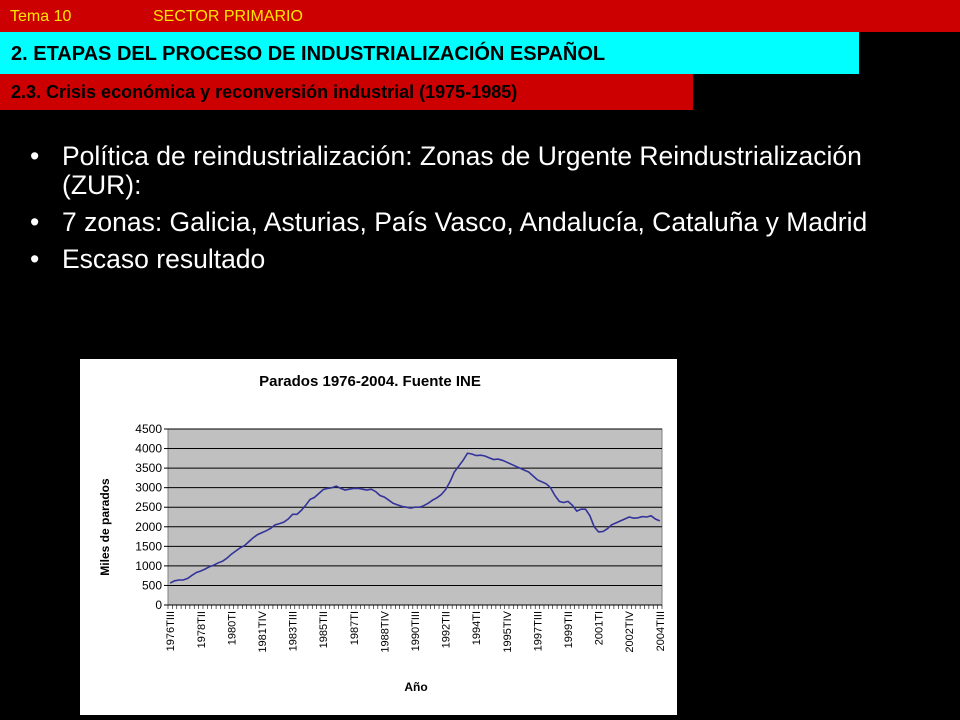 The image size is (960, 720). What do you see at coordinates (152, 585) in the screenshot?
I see `y-tick-label: 500` at bounding box center [152, 585].